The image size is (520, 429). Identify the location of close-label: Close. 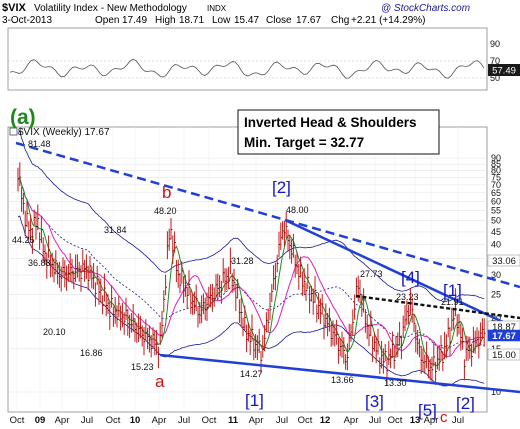
(279, 20).